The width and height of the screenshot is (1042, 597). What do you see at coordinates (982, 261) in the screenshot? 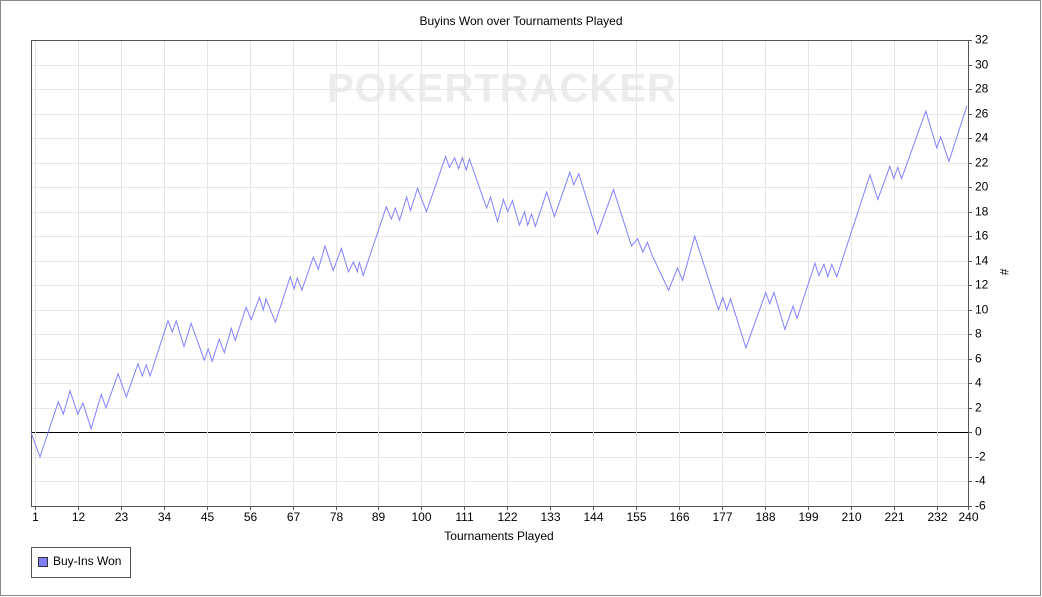
I see `y-tick-label: 14` at bounding box center [982, 261].